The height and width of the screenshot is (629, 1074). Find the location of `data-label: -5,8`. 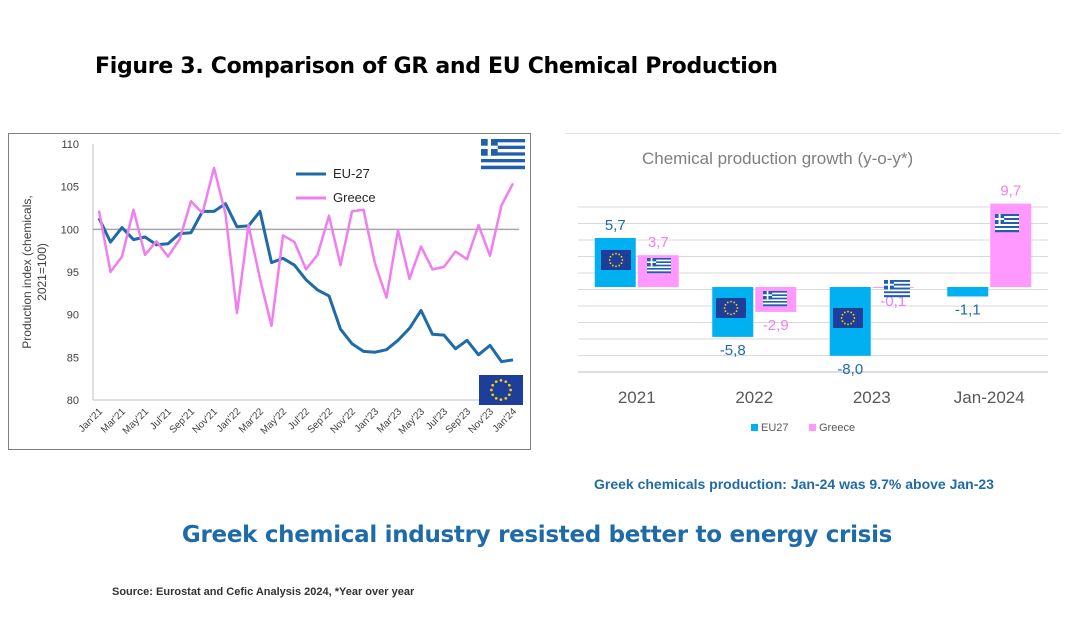

data-label: -5,8 is located at coordinates (733, 350).